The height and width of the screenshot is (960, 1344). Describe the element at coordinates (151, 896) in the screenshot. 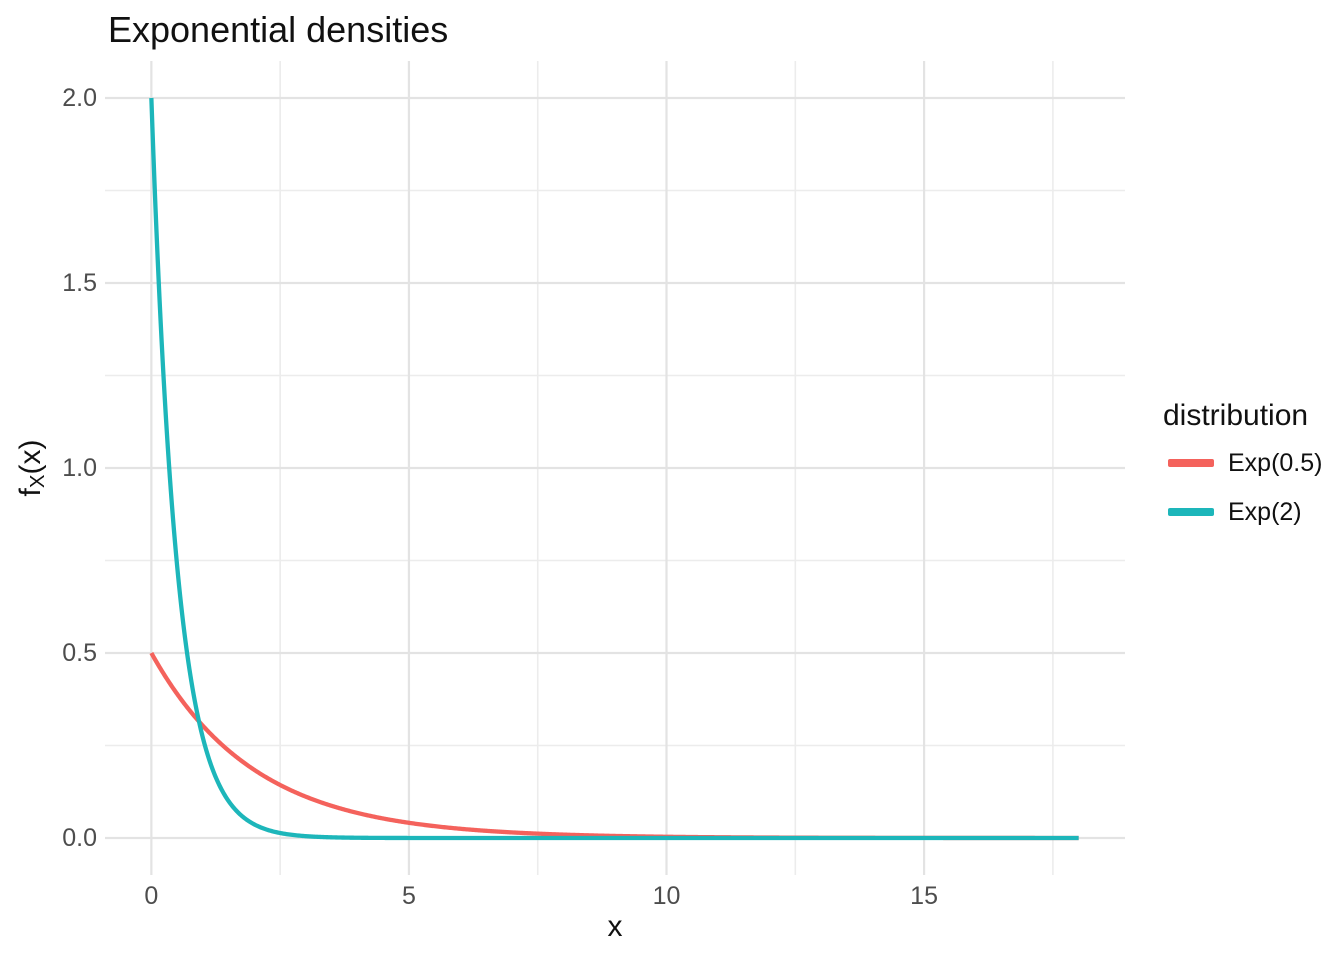

I see `x-tick-label-0: 0` at that location.